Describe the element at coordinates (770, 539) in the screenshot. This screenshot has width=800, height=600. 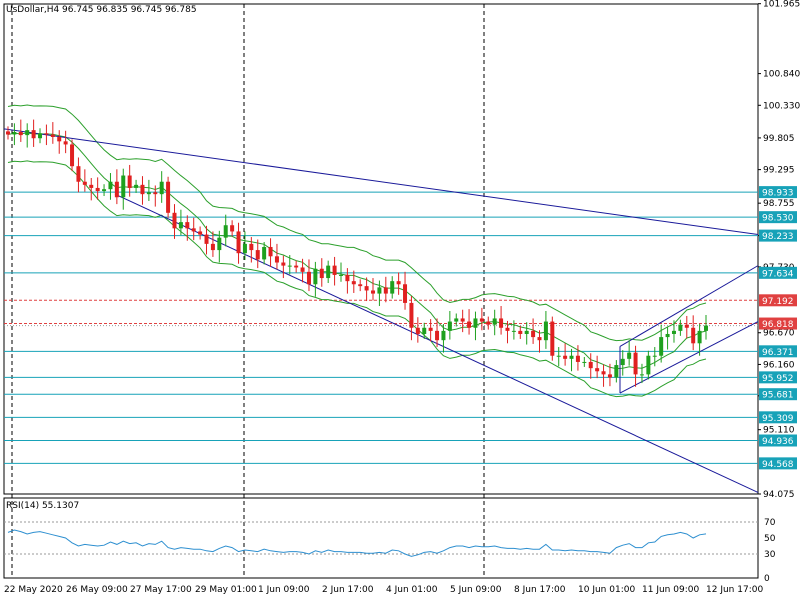
I see `rsi-axis-label: 50` at that location.